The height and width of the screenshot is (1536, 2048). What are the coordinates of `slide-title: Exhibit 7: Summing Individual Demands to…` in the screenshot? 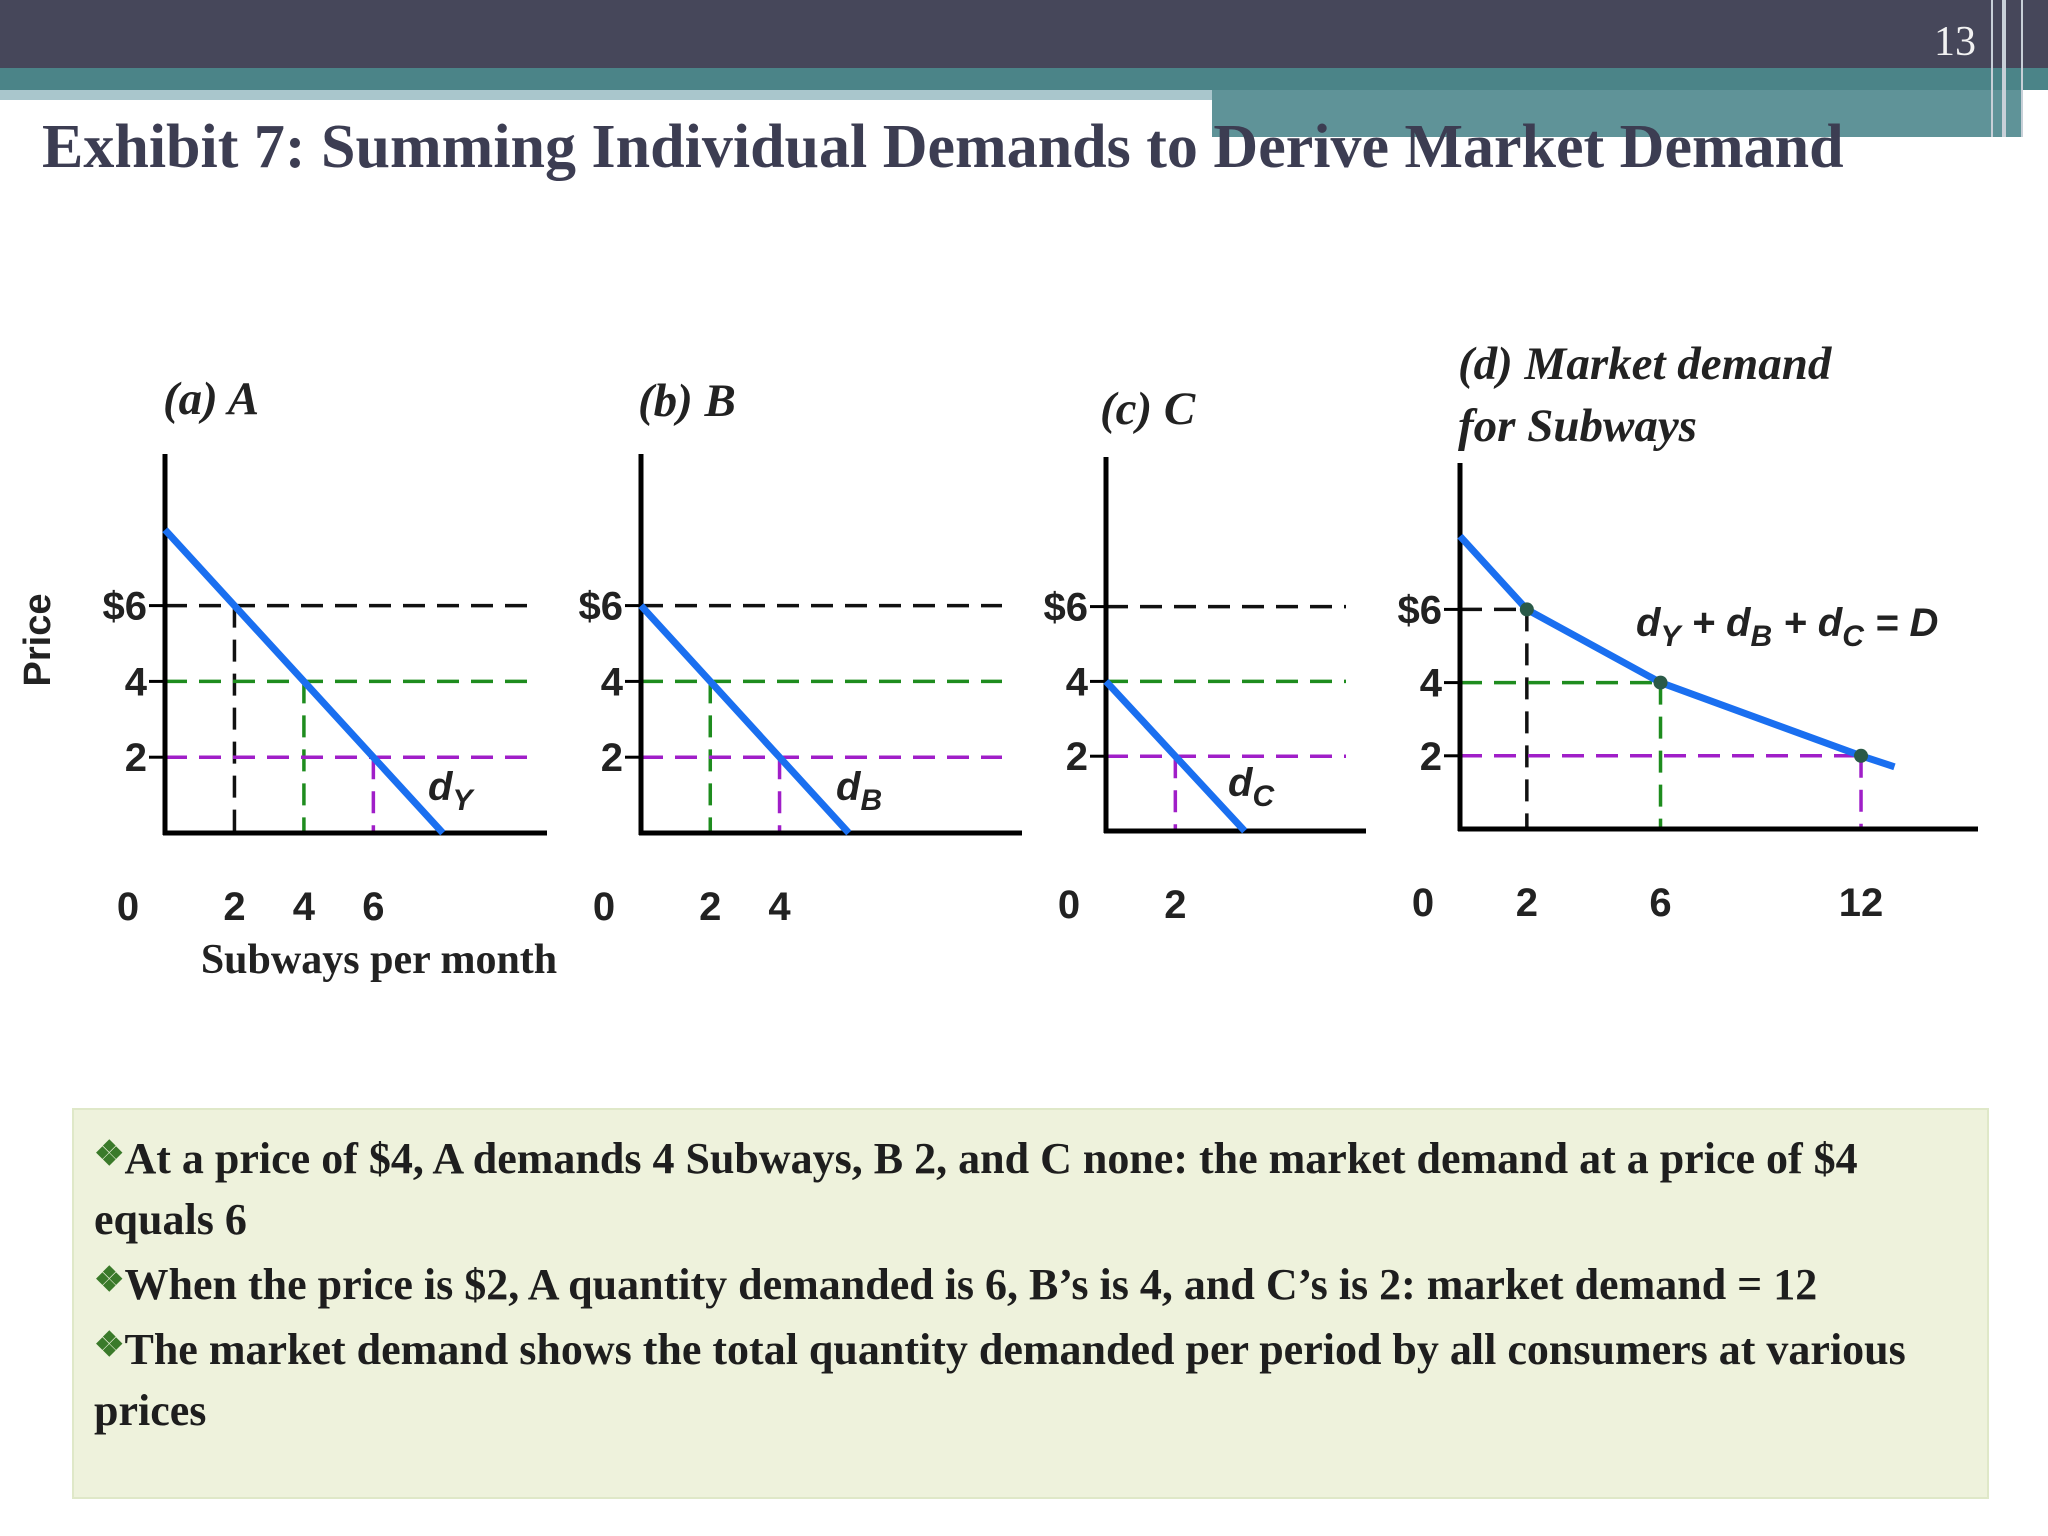 It's located at (943, 147).